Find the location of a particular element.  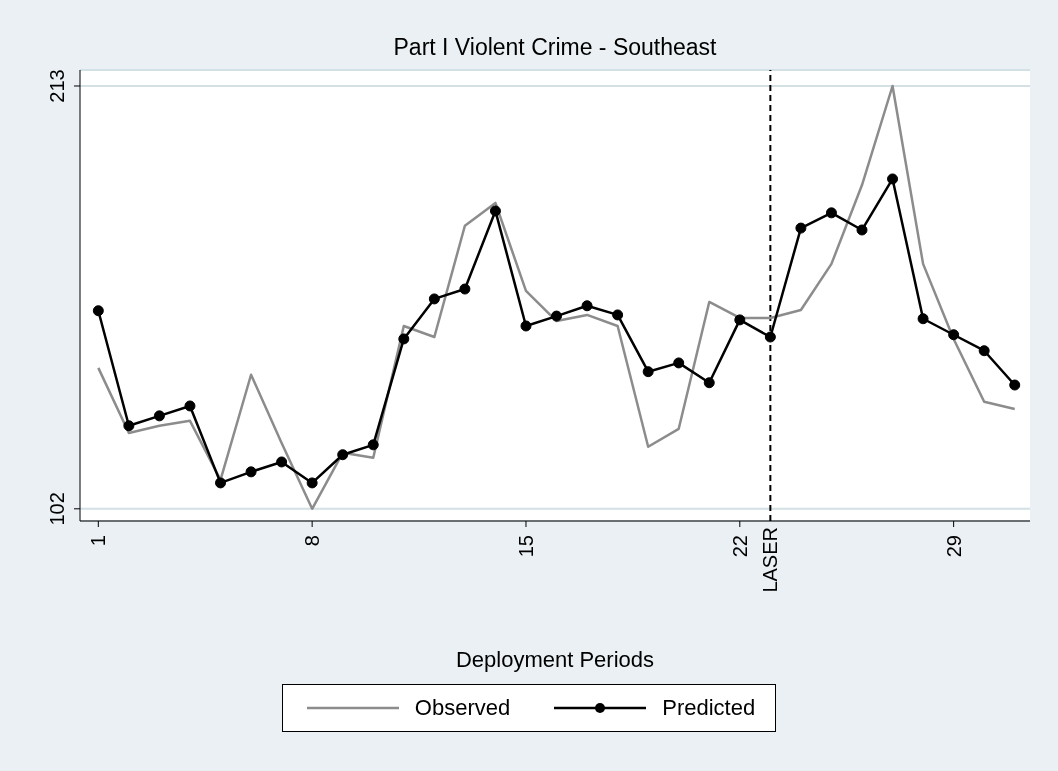

y-tick-label: 213 is located at coordinates (57, 86).